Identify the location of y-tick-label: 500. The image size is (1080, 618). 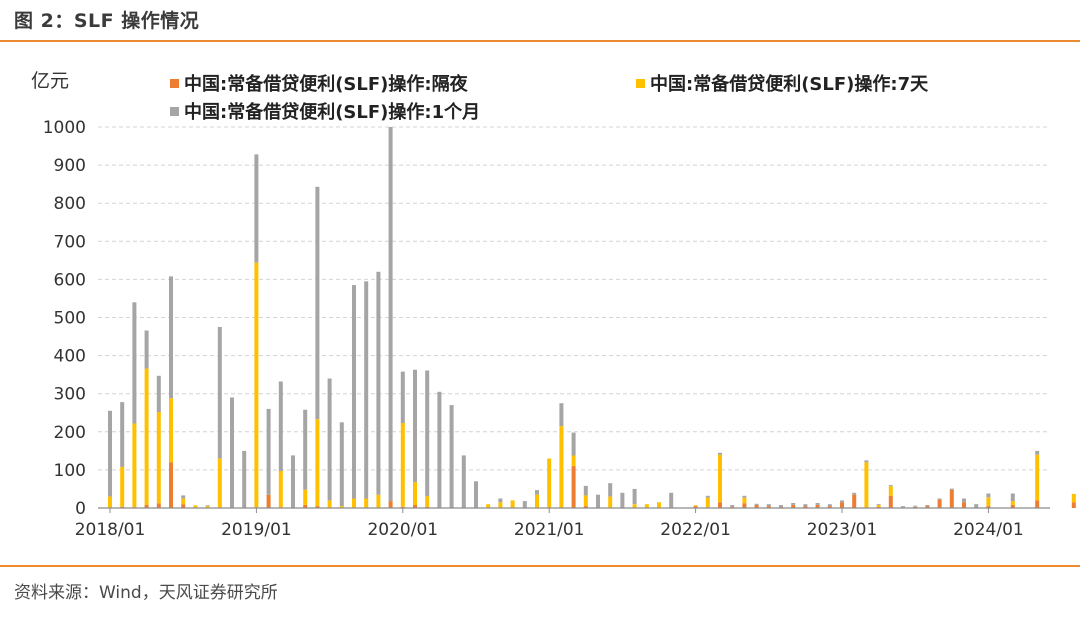
(70, 319).